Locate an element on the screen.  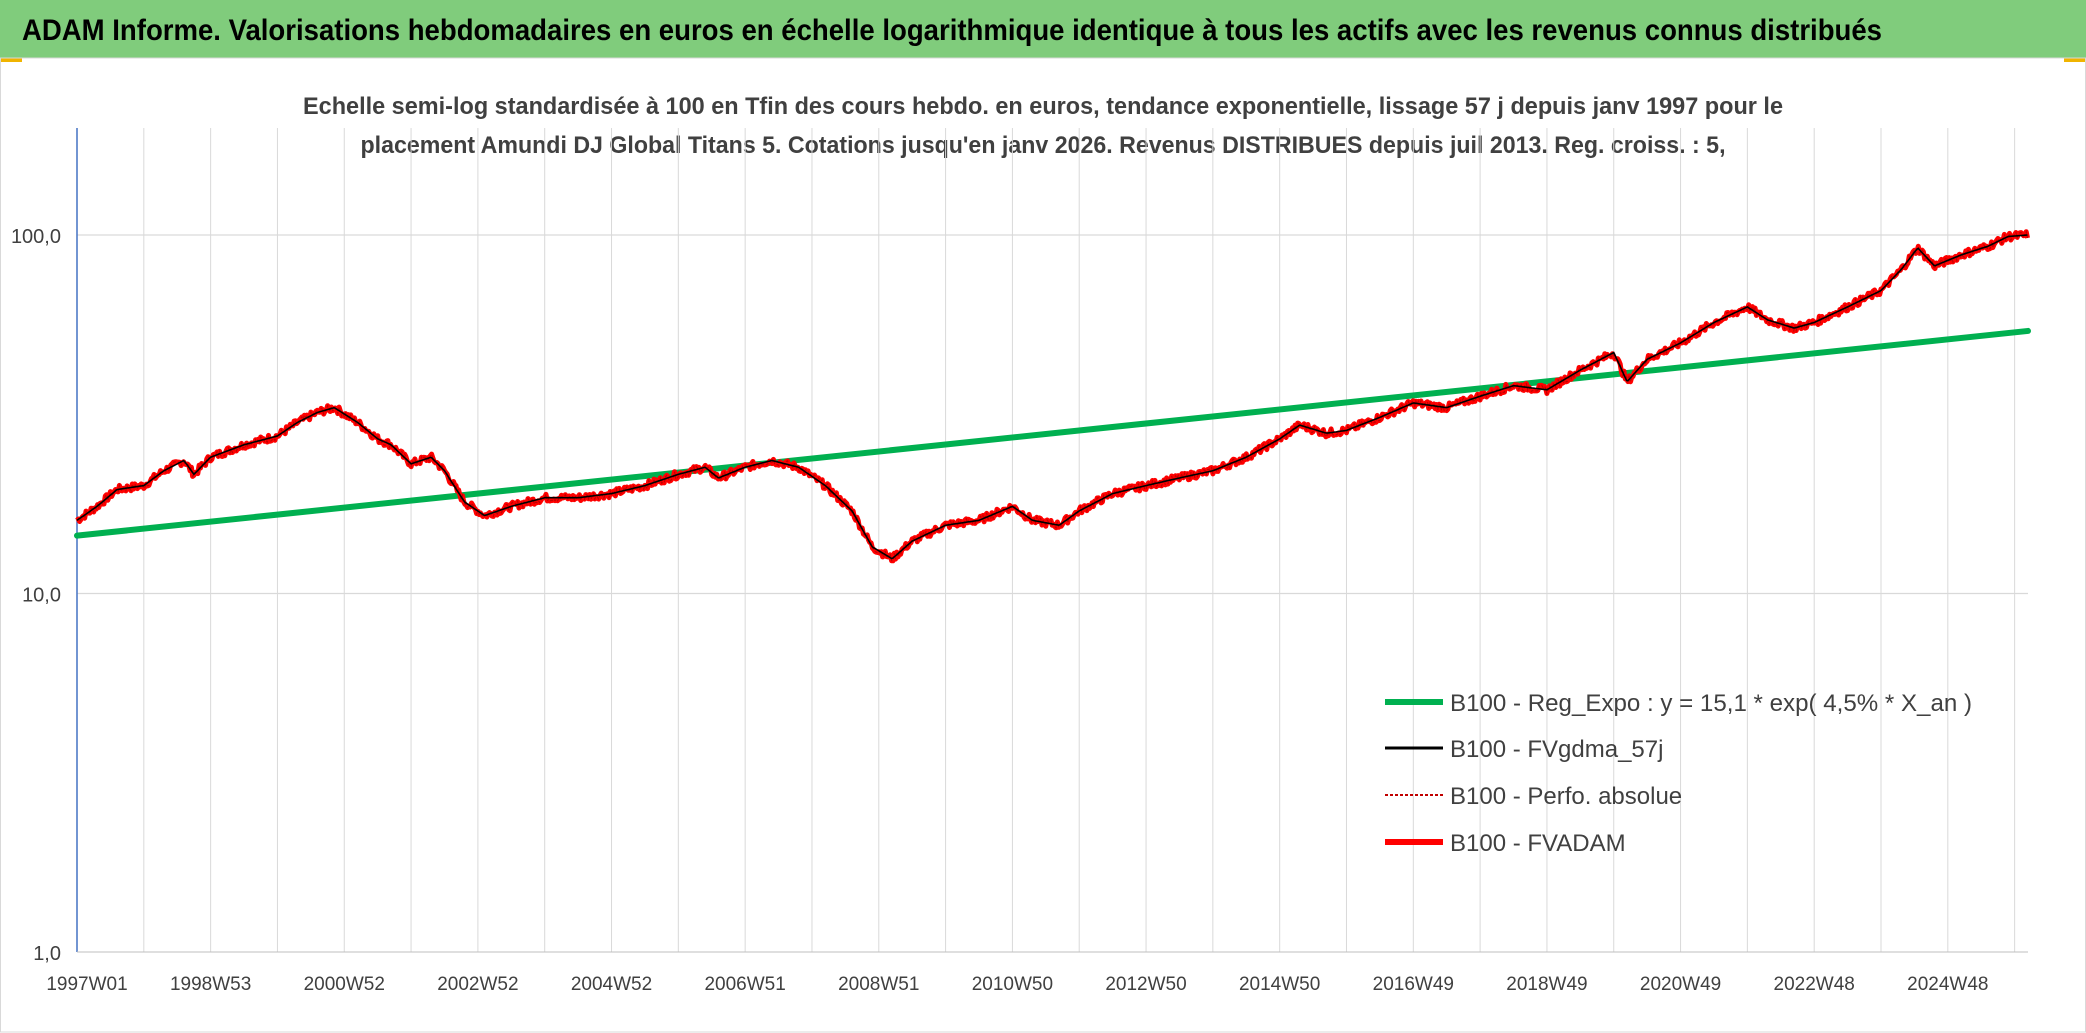
y-tick-label: 1,0 is located at coordinates (47, 954).